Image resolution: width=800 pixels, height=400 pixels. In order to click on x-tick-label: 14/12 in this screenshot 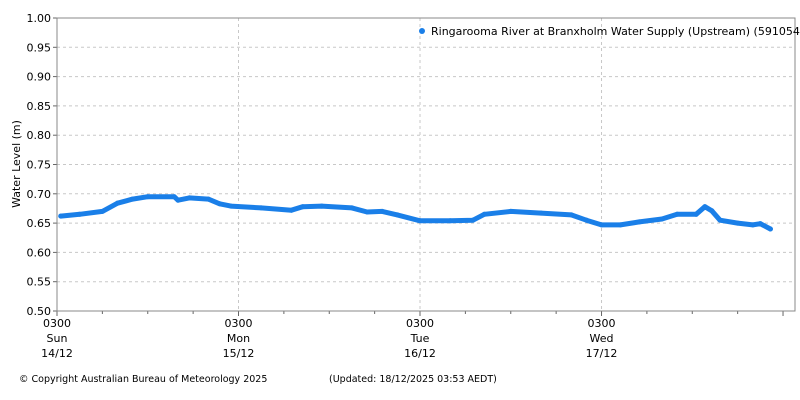, I will do `click(57, 353)`.